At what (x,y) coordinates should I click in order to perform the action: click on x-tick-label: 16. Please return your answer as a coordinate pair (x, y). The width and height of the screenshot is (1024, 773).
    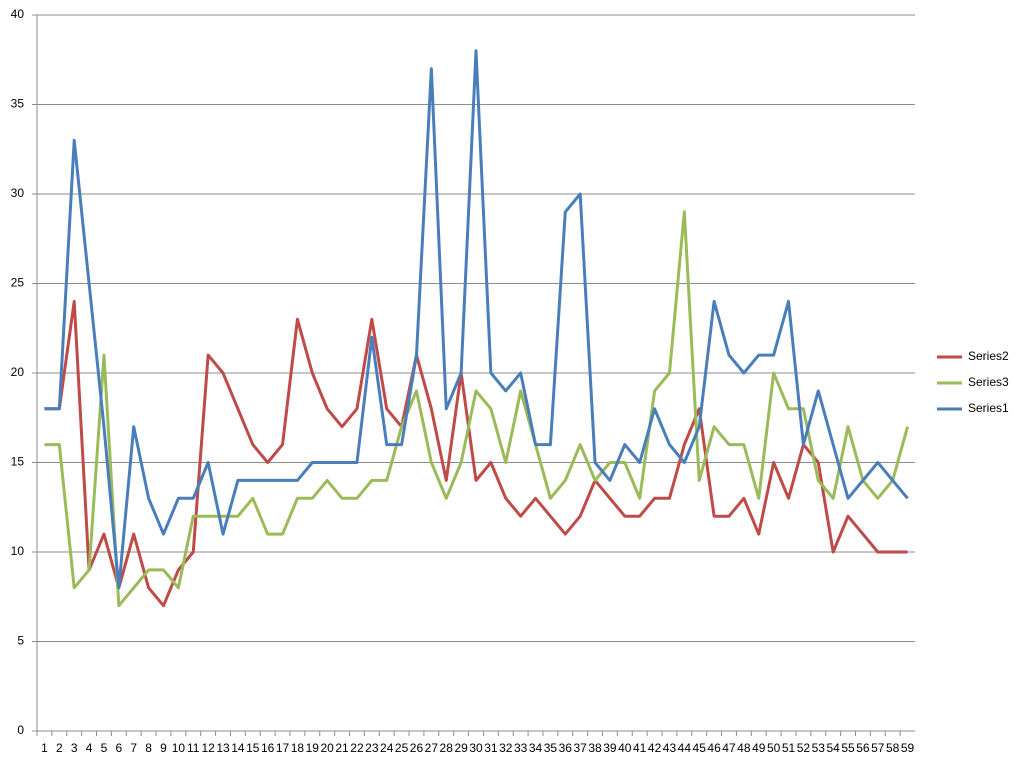
    Looking at the image, I should click on (268, 748).